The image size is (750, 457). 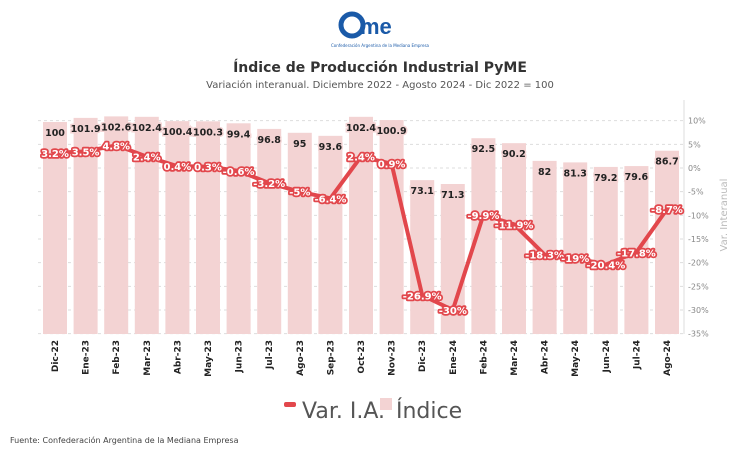 I want to click on point-label: 0.9%, so click(x=392, y=165).